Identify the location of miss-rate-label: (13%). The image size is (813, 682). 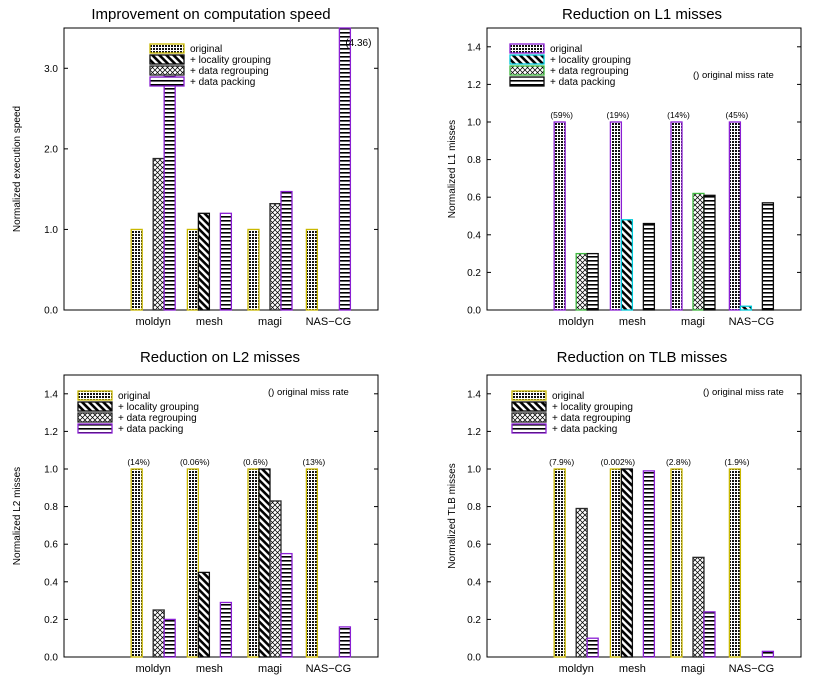
(314, 462).